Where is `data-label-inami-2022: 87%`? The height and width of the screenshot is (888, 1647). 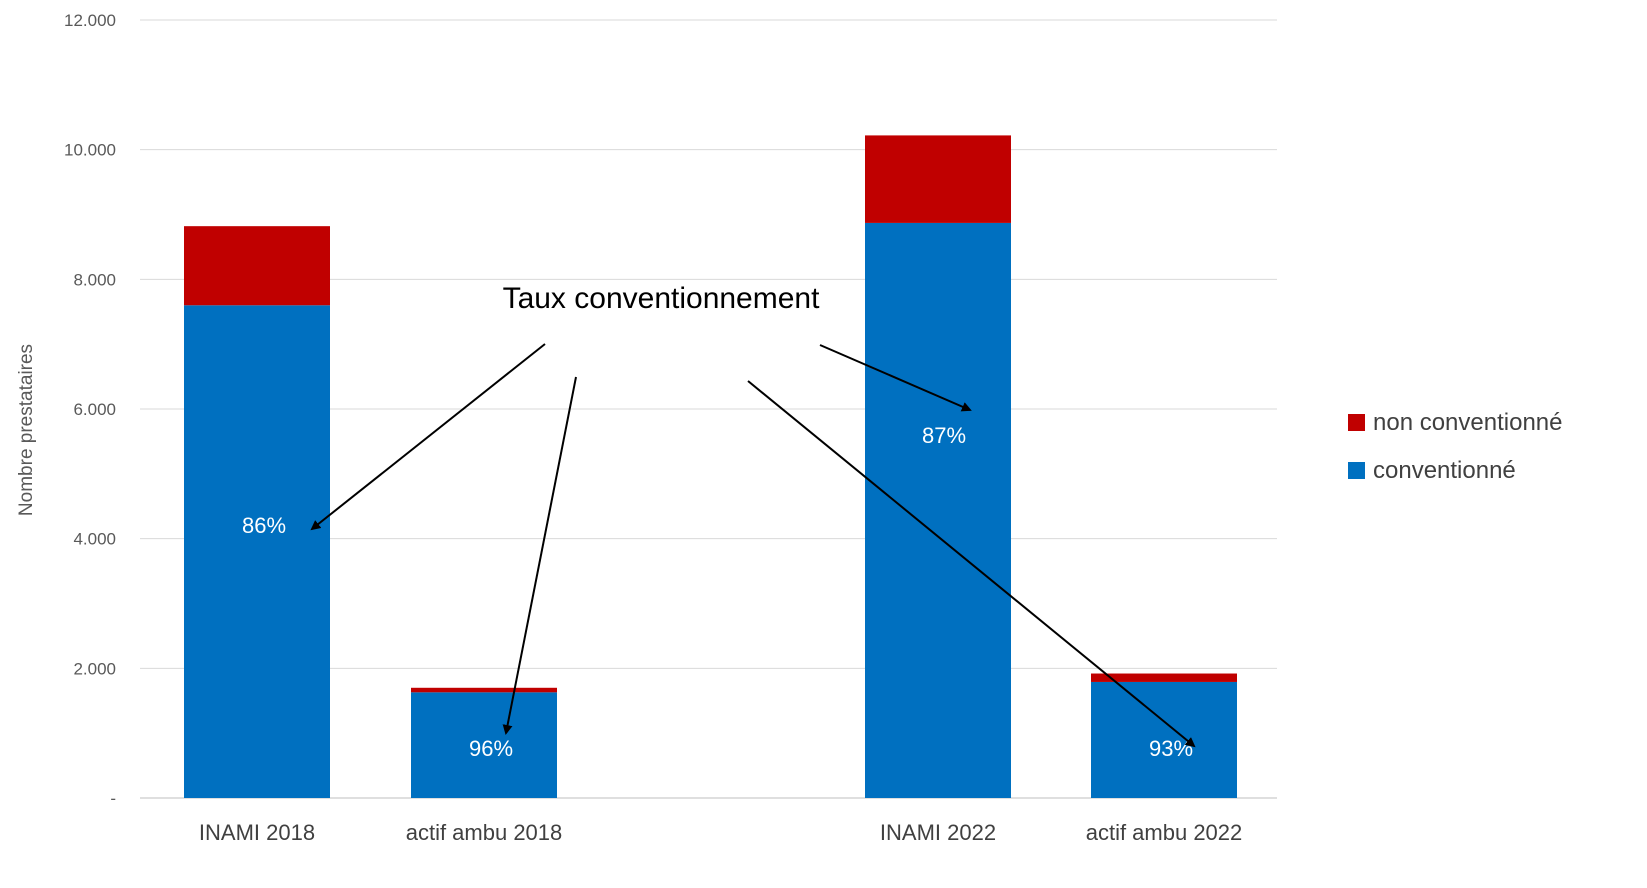 data-label-inami-2022: 87% is located at coordinates (944, 435).